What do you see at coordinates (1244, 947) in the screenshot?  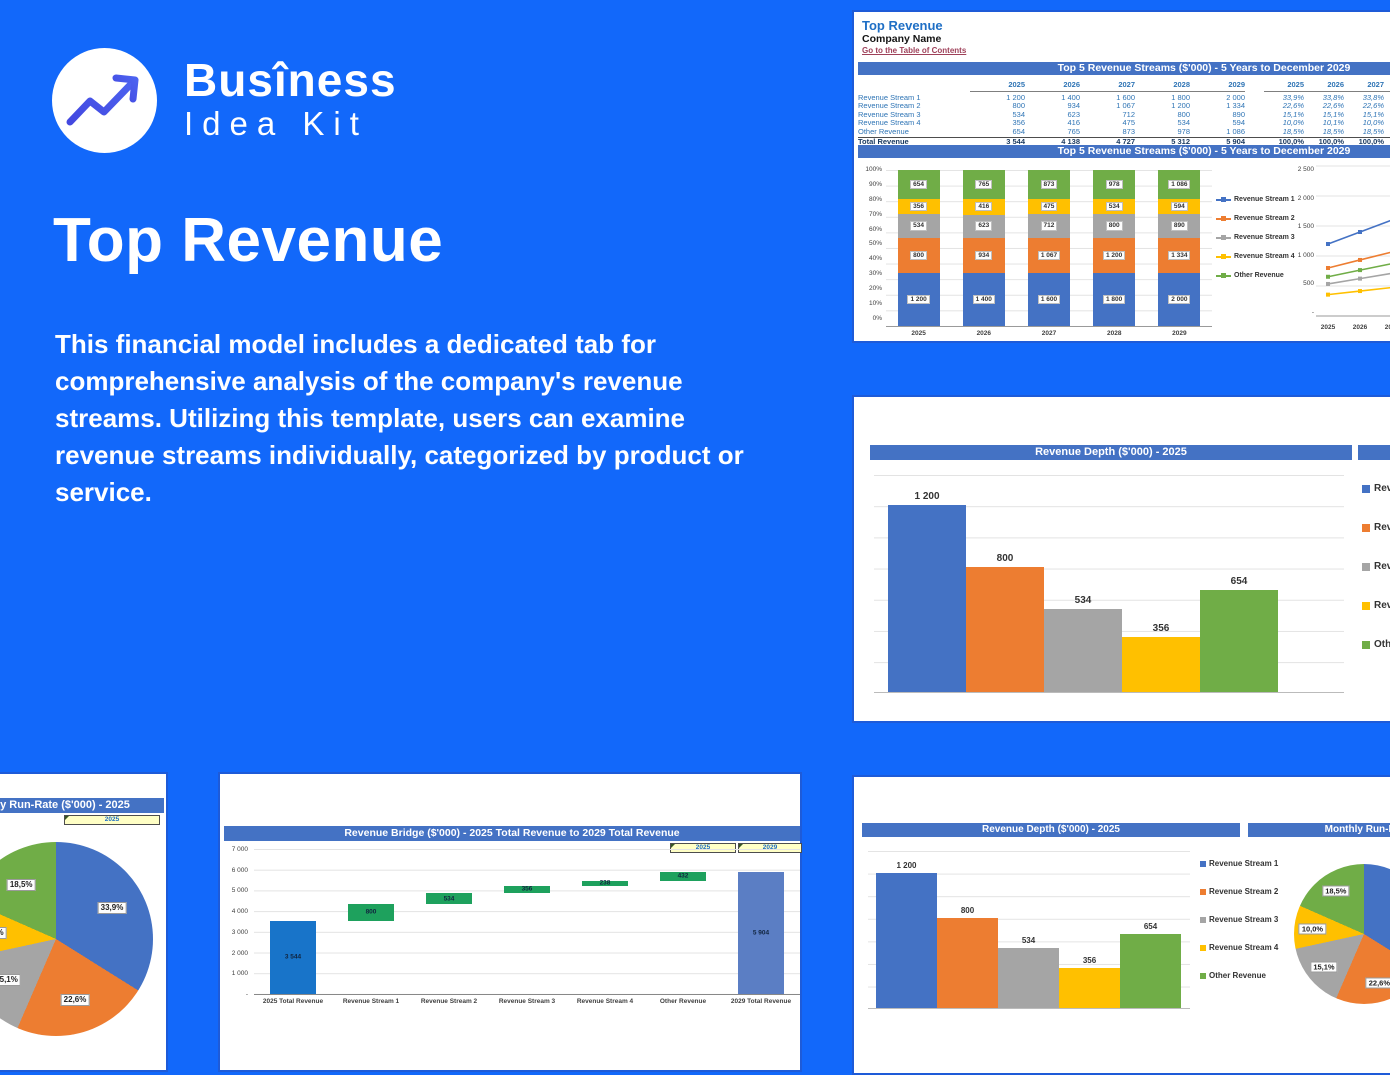 I see `legend-label: Revenue Stream 4` at bounding box center [1244, 947].